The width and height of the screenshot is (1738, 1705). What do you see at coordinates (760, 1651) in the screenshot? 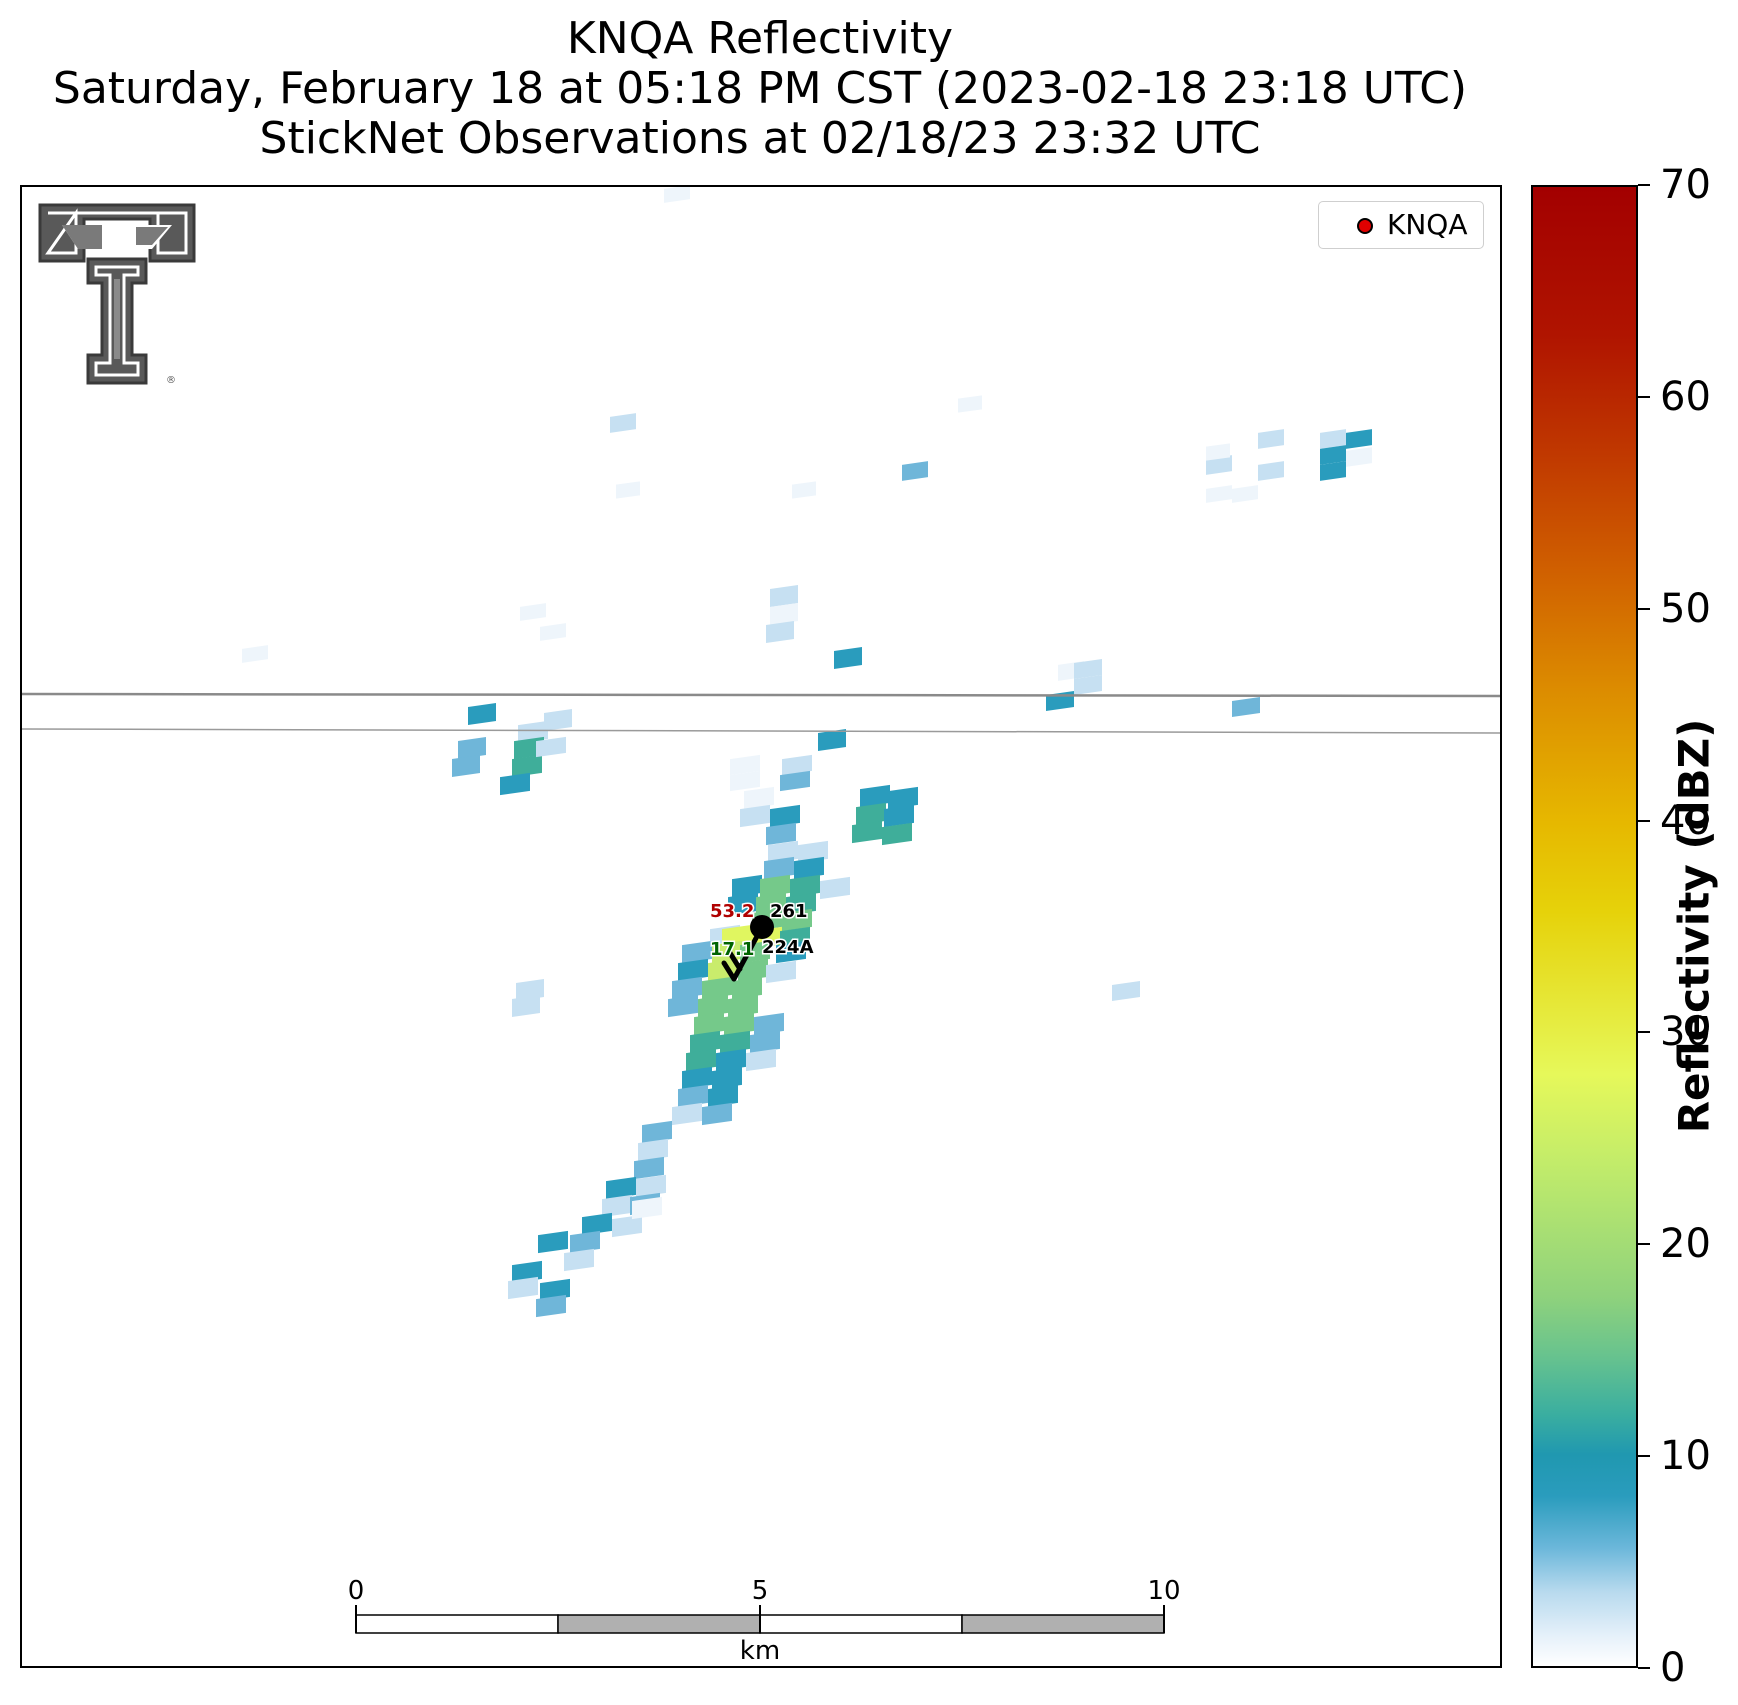
I see `scale-unit: km` at bounding box center [760, 1651].